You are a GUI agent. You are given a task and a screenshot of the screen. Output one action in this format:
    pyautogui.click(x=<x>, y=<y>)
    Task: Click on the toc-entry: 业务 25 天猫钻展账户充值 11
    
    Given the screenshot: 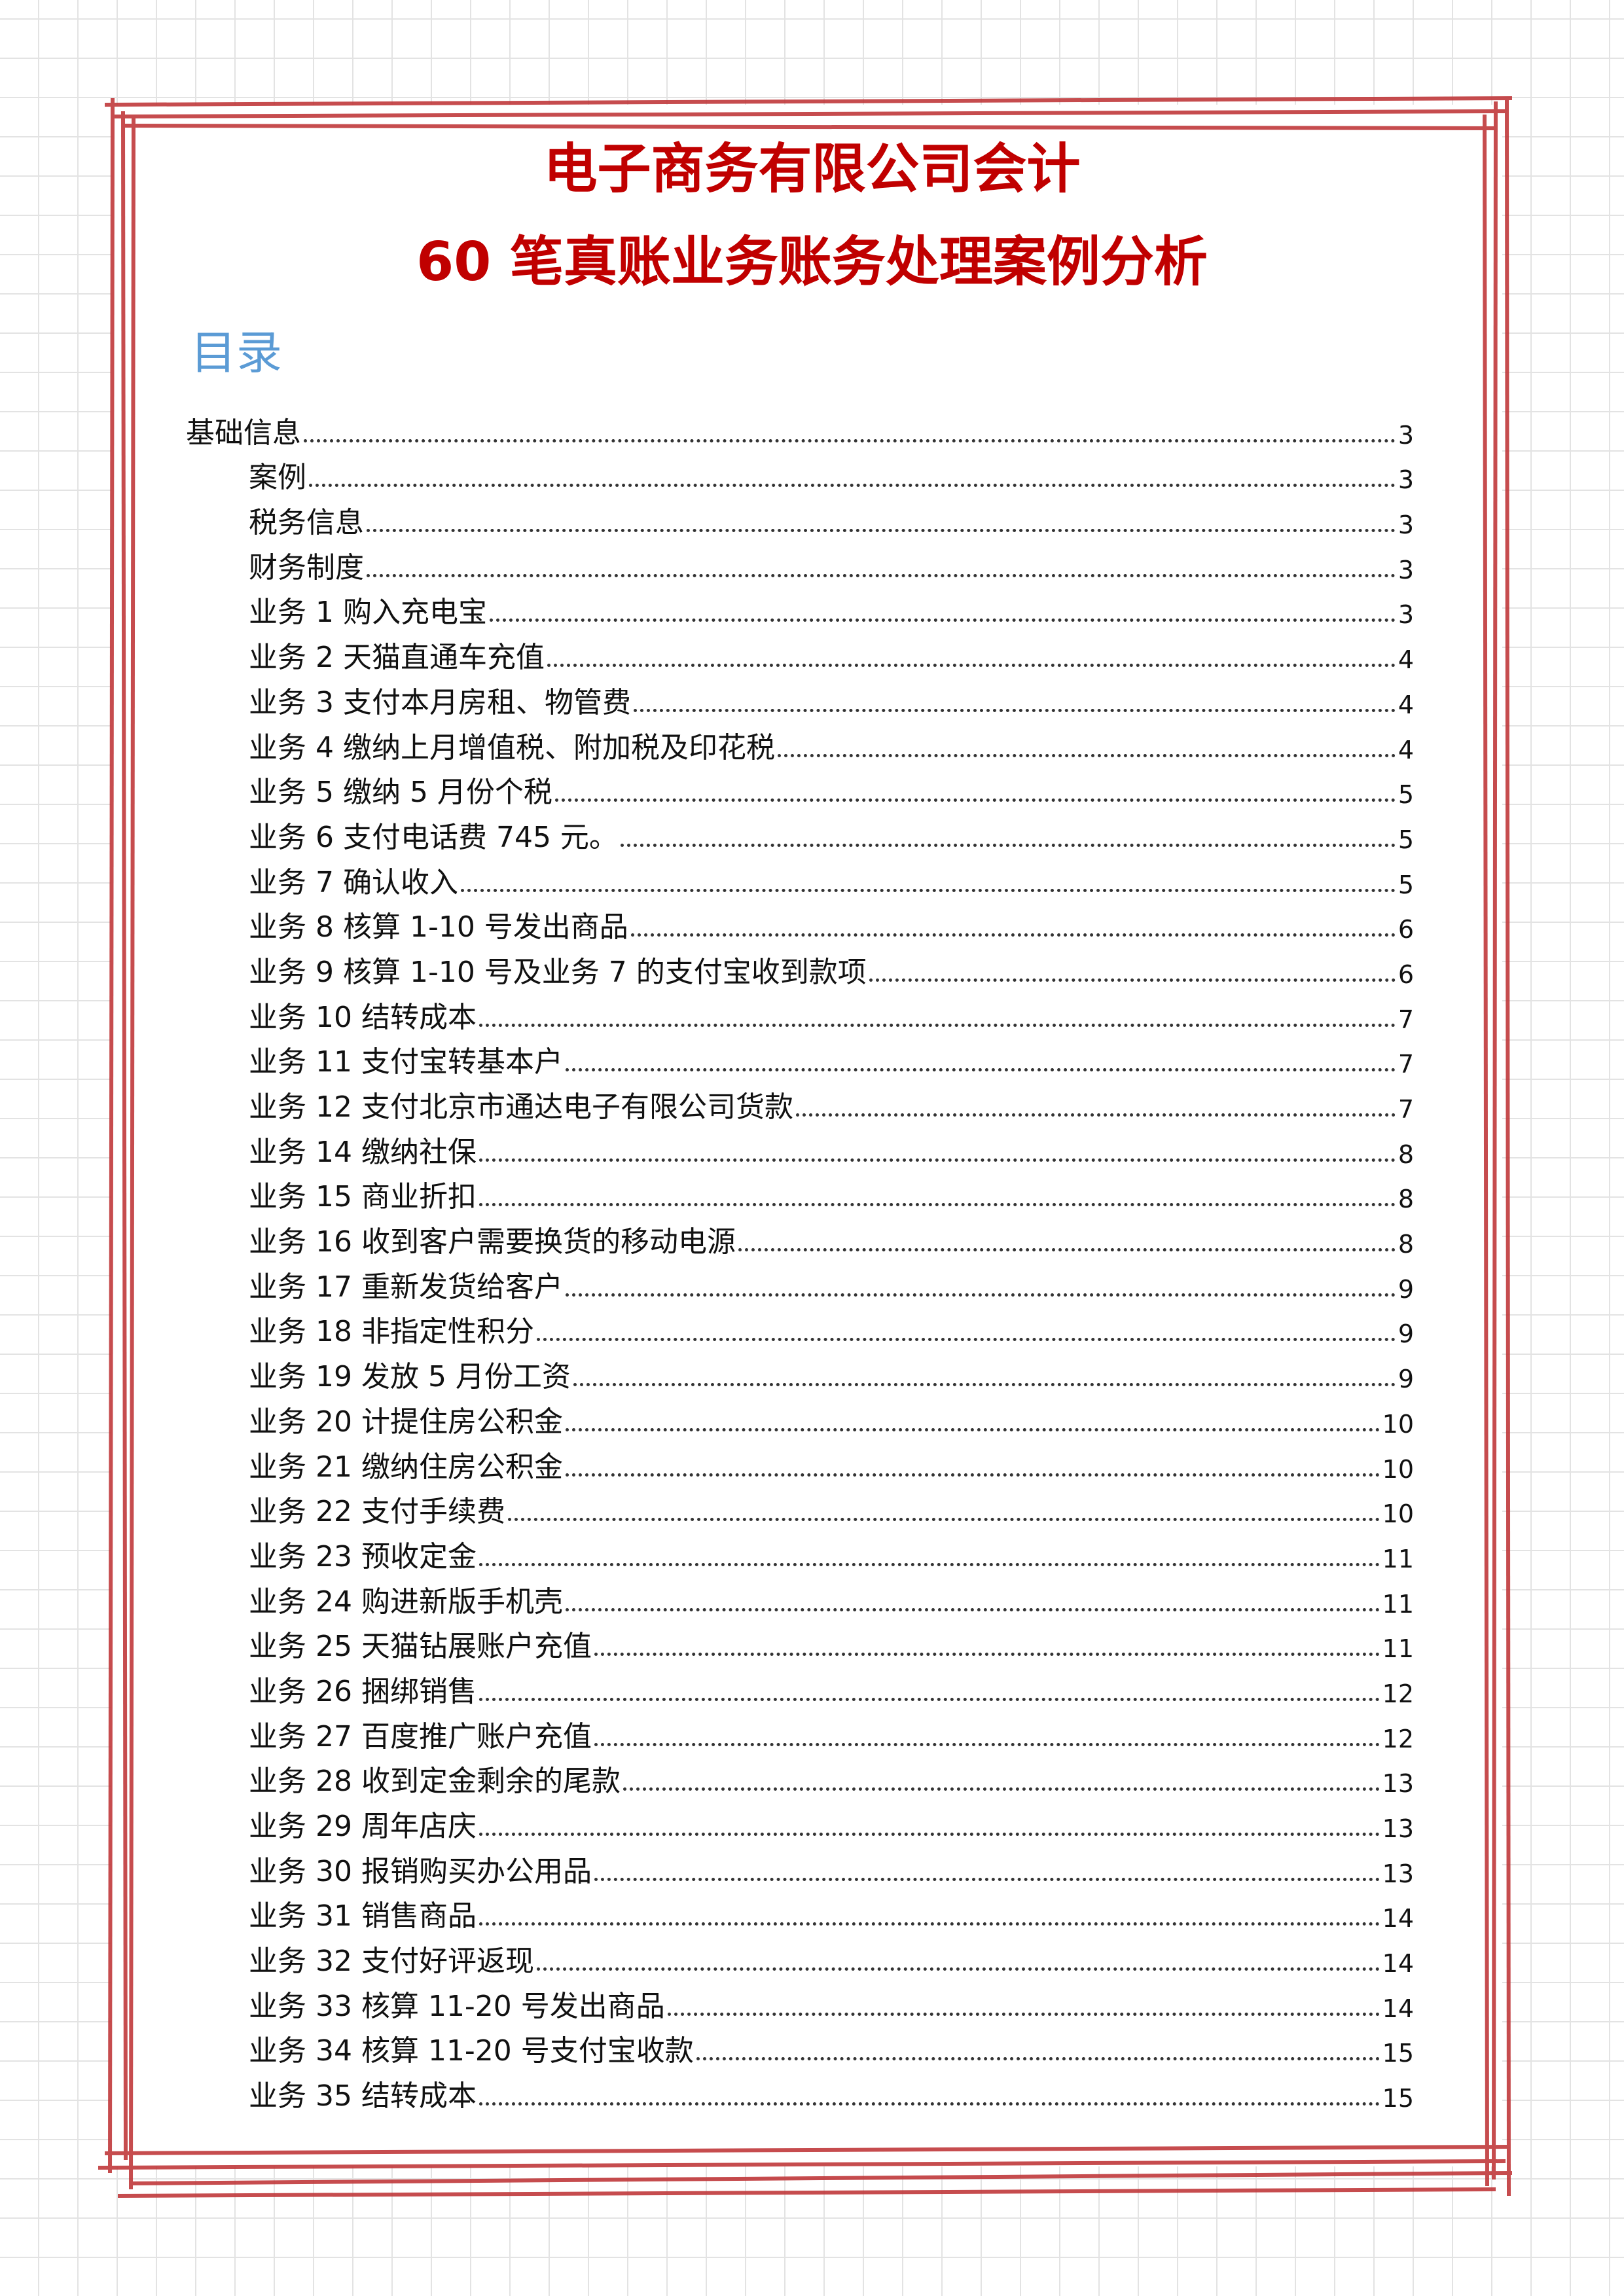 What is the action you would take?
    pyautogui.click(x=800, y=1639)
    